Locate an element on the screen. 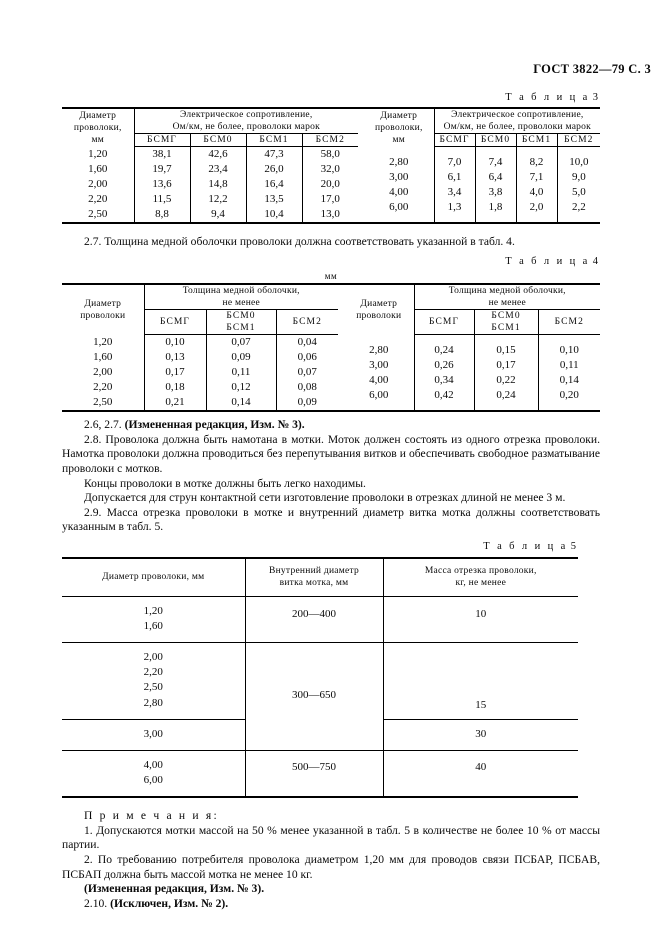 This screenshot has height=936, width=661. table3-right-diam-header: Диаметр проволоки, мм is located at coordinates (399, 127).